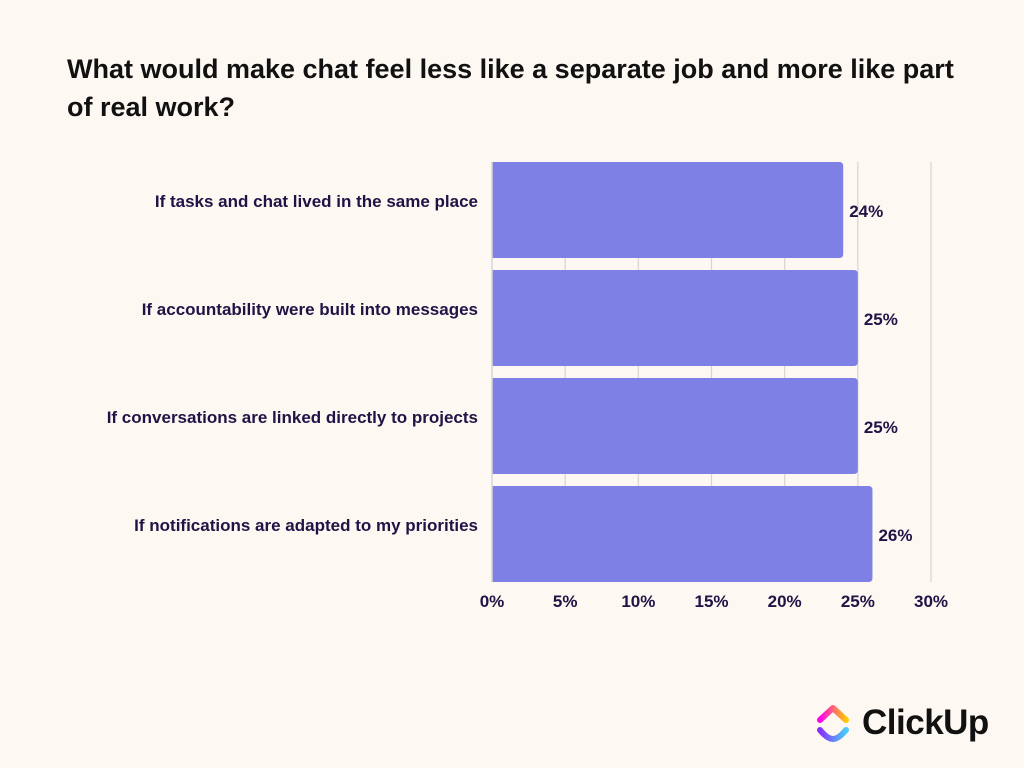  I want to click on brand-name: ClickUp, so click(925, 722).